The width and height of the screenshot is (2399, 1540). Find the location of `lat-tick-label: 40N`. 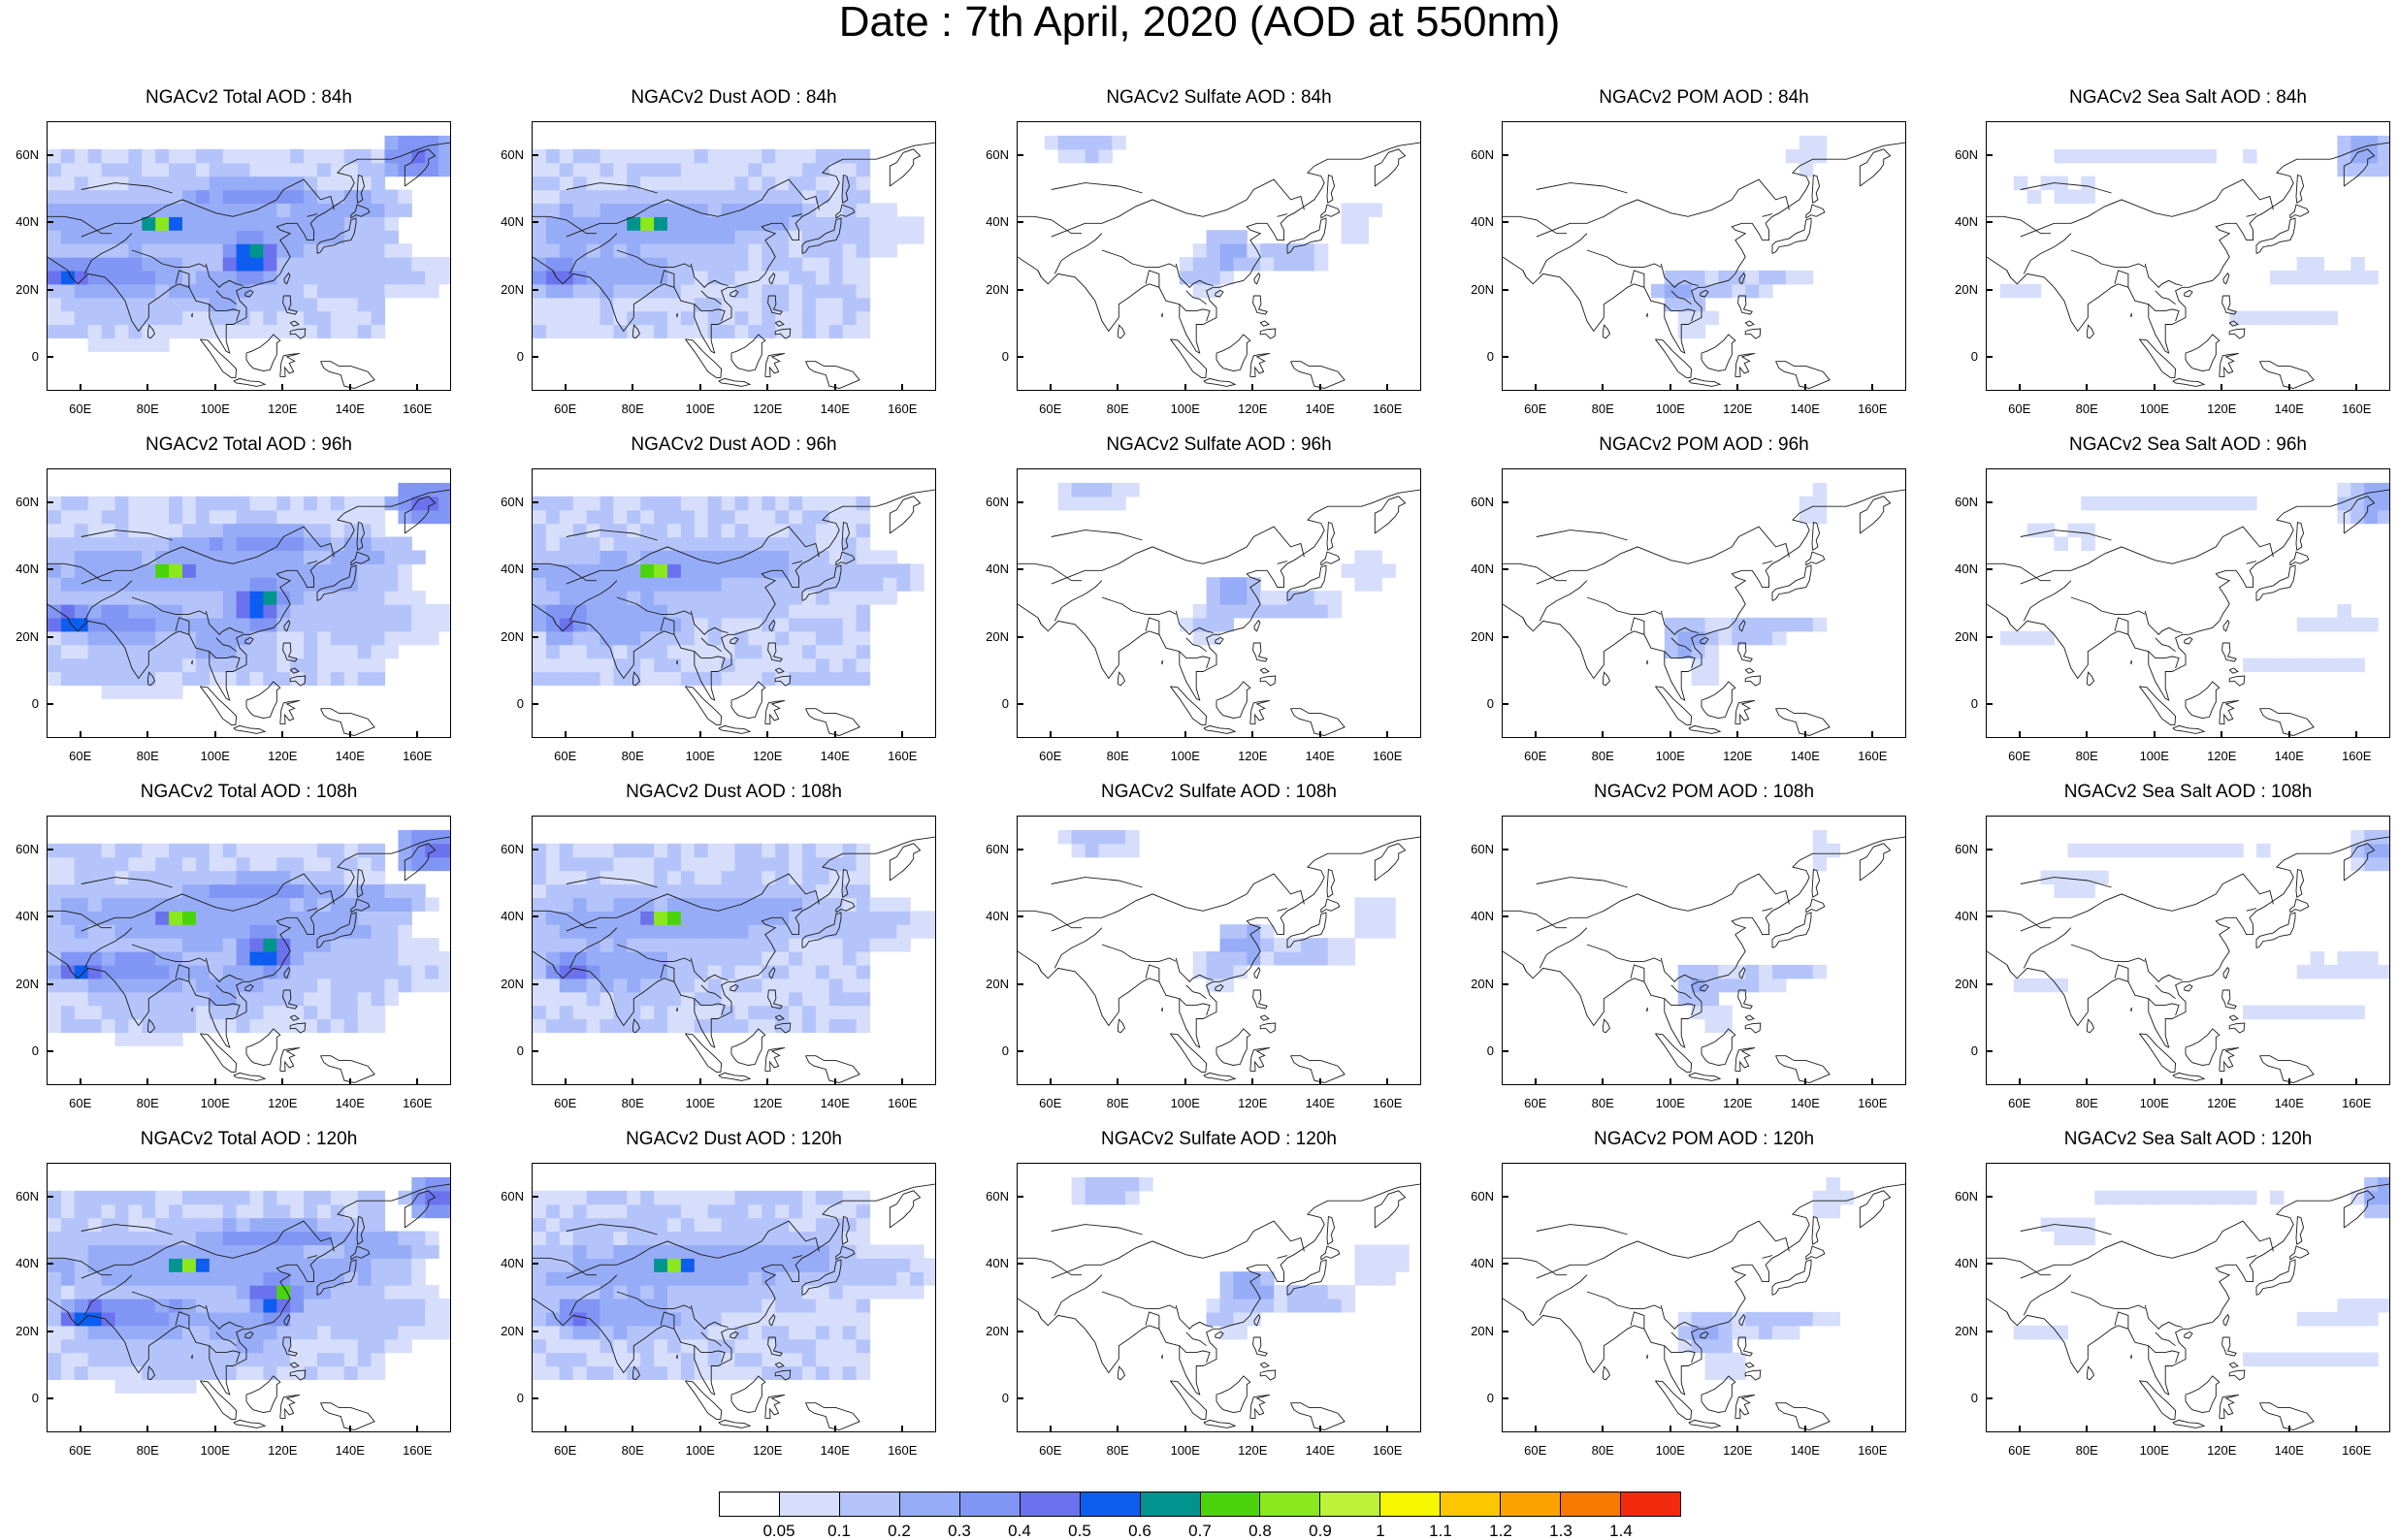

lat-tick-label: 40N is located at coordinates (513, 916).